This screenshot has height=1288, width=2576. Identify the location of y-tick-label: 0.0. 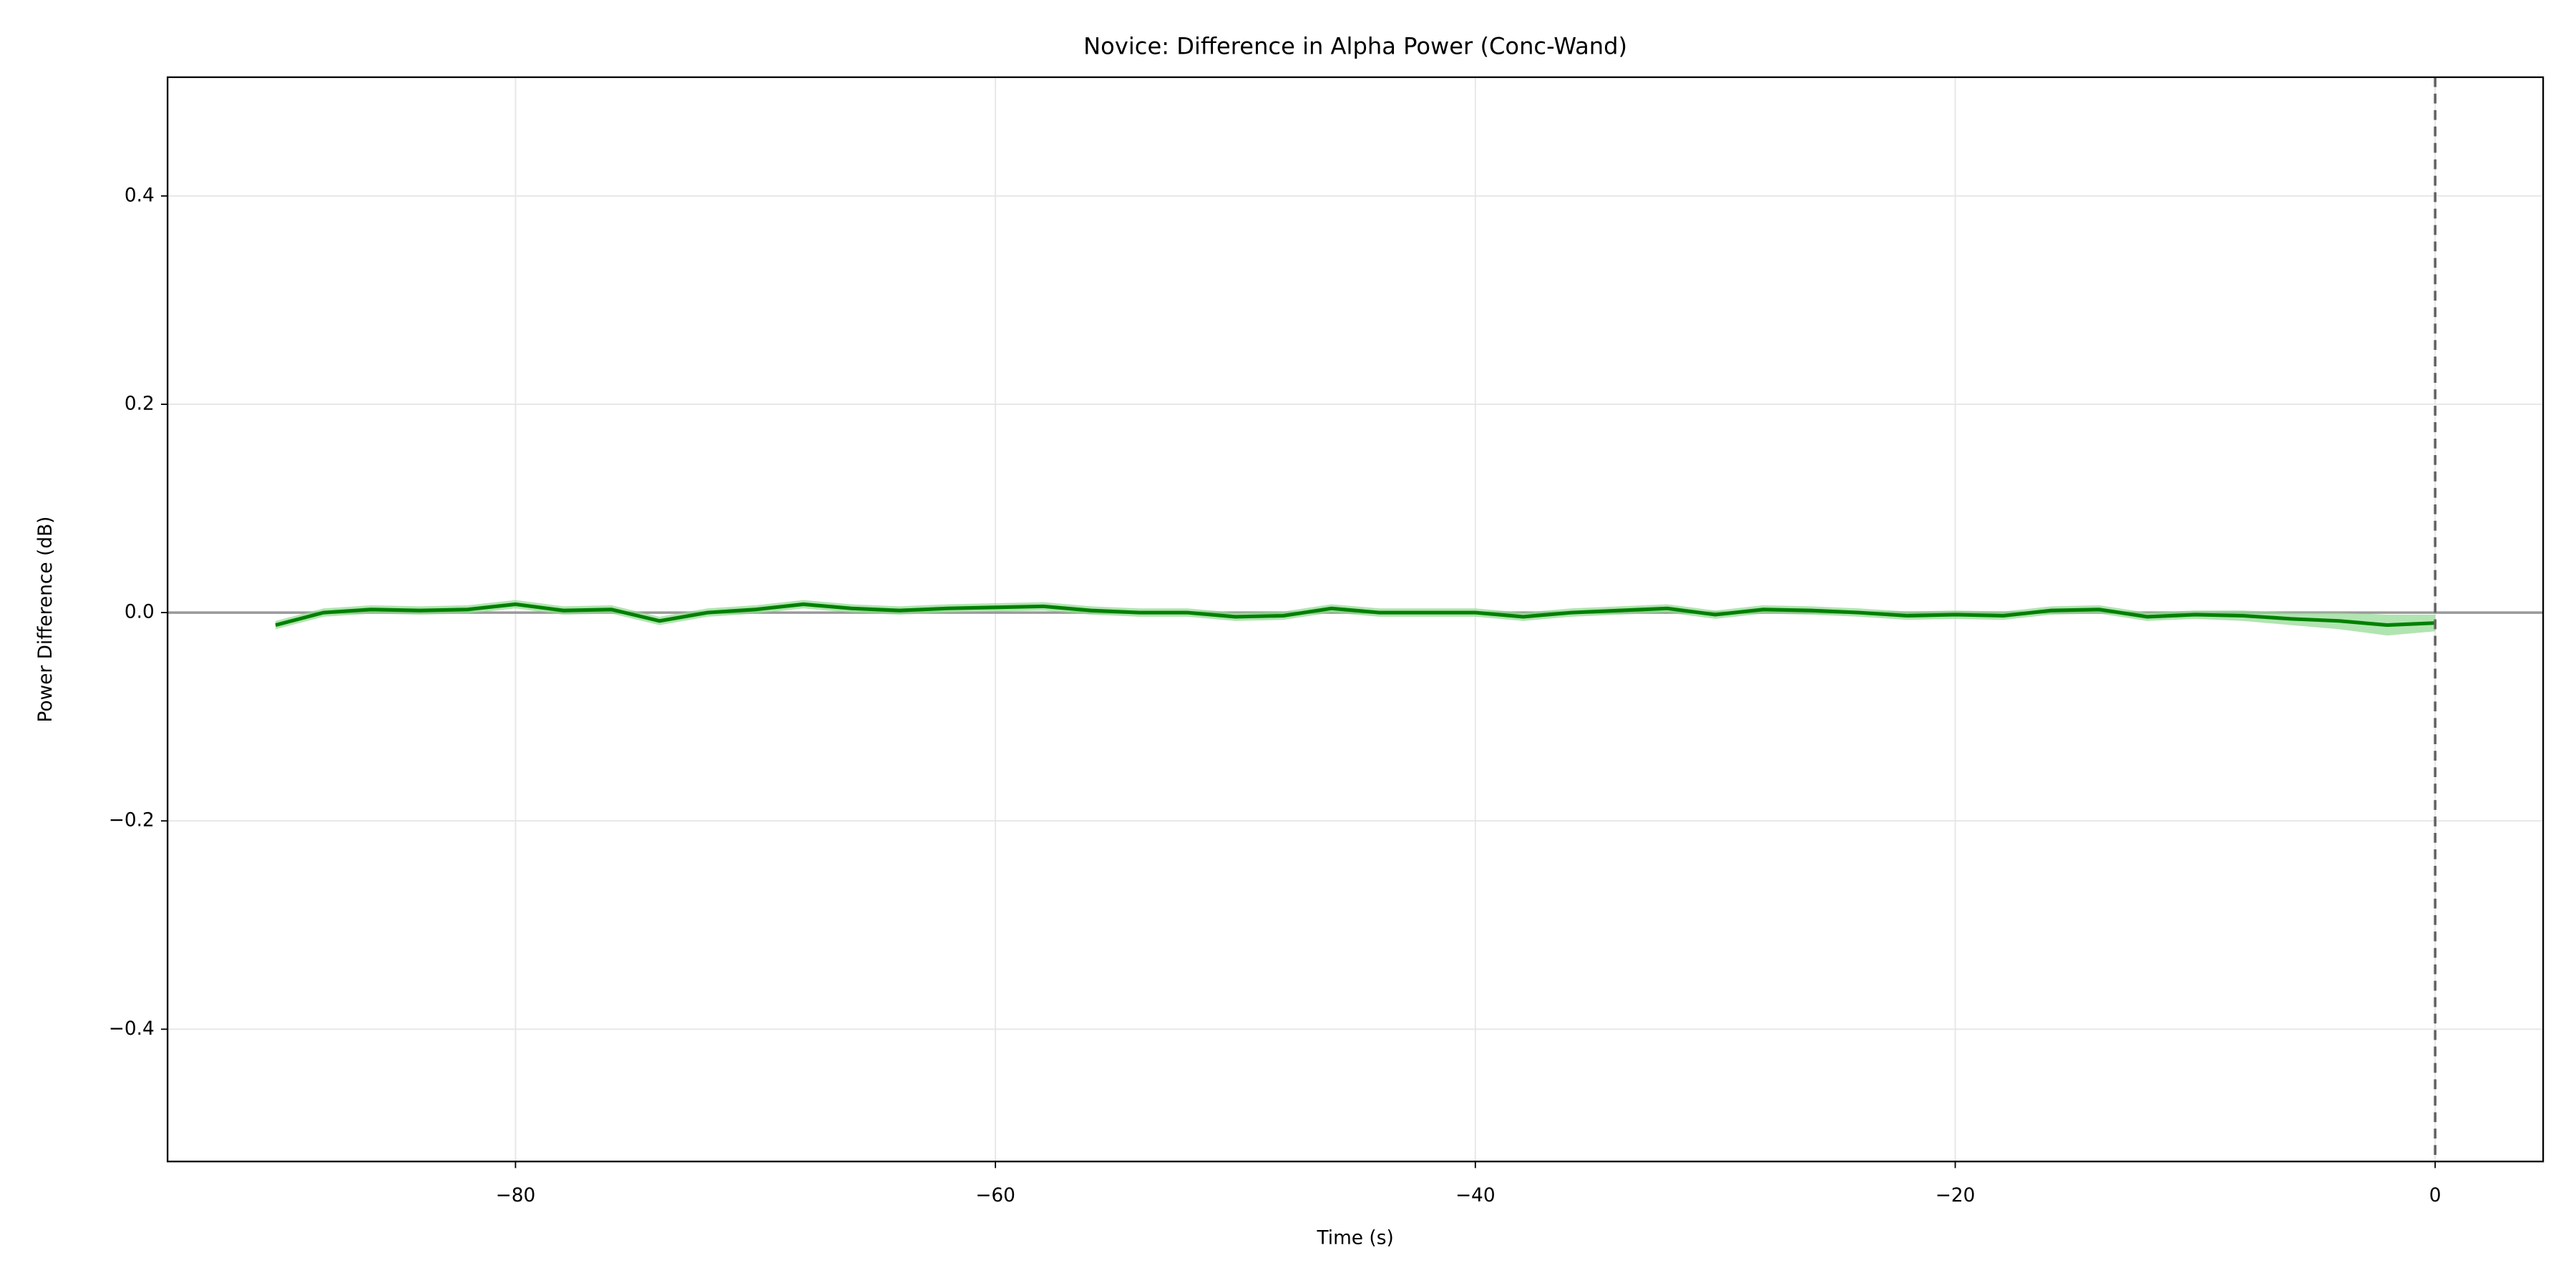
(140, 612).